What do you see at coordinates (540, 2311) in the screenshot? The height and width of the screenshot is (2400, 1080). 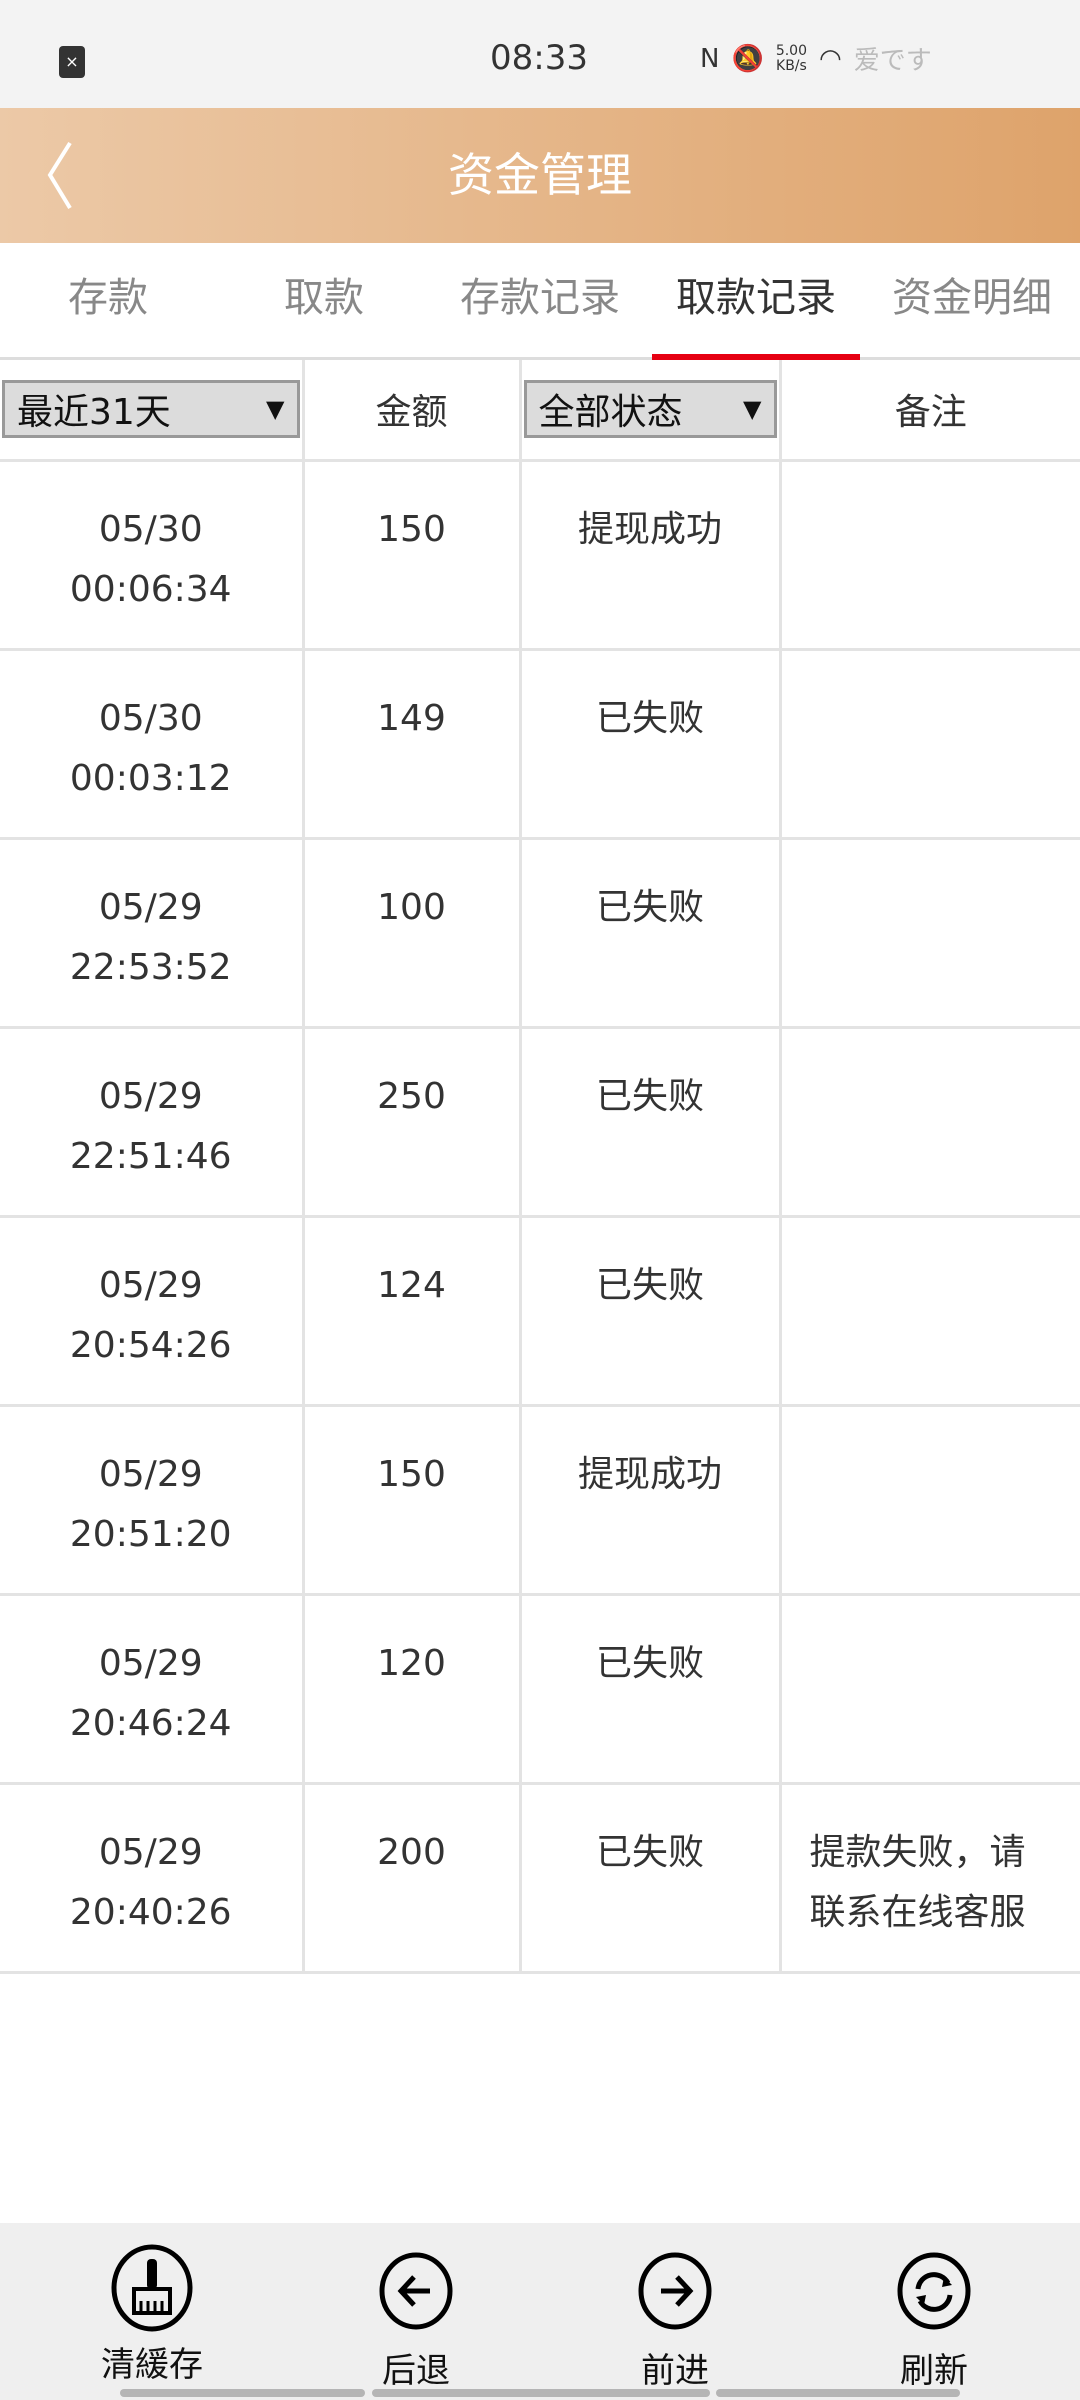 I see `bottom-toolbar: 清緩存 后退 前进 刷新` at bounding box center [540, 2311].